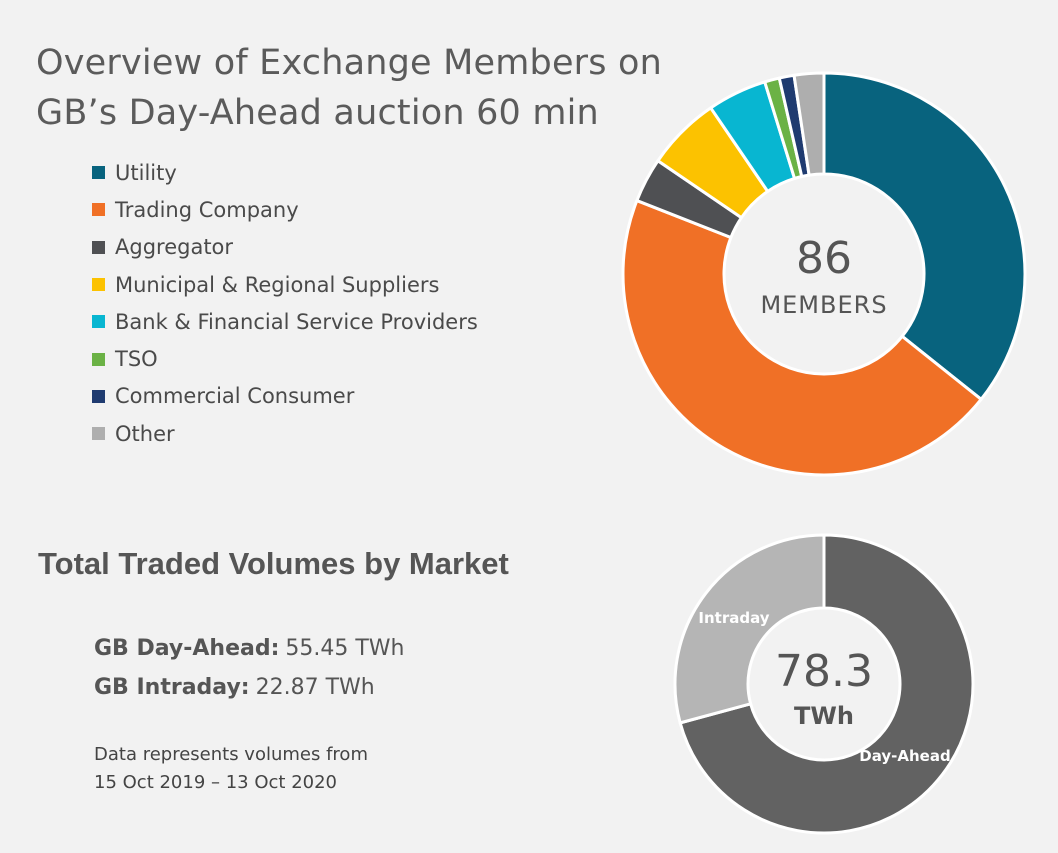  What do you see at coordinates (285, 433) in the screenshot?
I see `legend-item: Other` at bounding box center [285, 433].